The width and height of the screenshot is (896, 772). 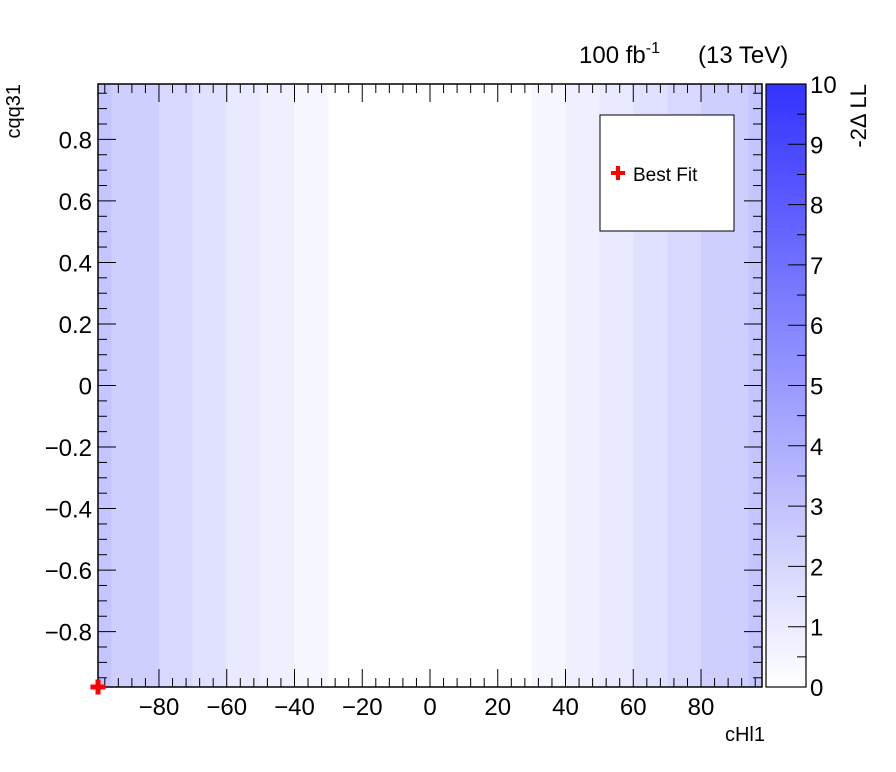 What do you see at coordinates (816, 266) in the screenshot?
I see `color-scale-tick-label: 7` at bounding box center [816, 266].